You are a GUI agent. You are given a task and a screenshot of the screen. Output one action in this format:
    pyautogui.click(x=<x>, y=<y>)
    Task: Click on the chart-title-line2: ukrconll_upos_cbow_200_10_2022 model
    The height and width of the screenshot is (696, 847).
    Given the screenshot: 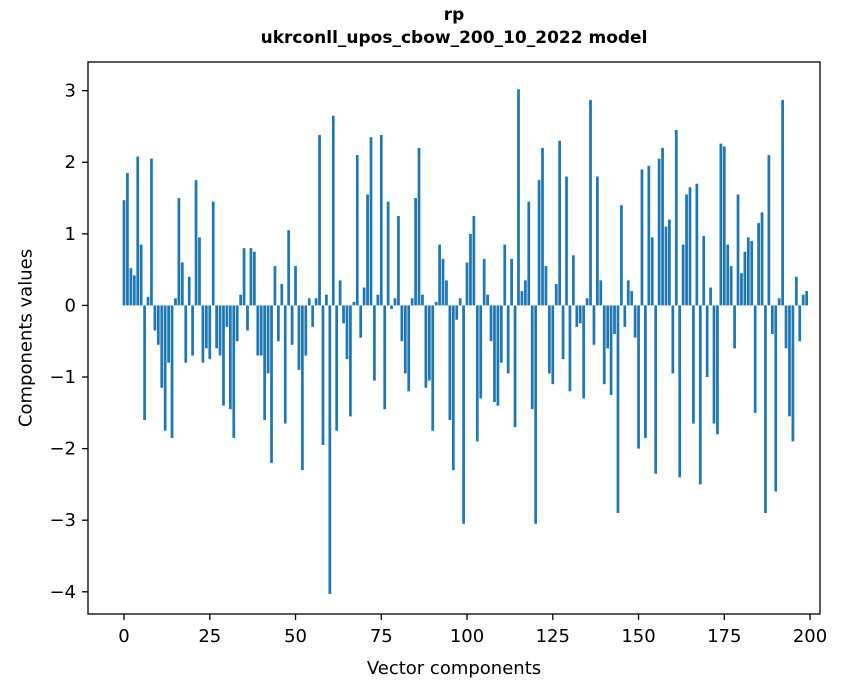 What is the action you would take?
    pyautogui.click(x=454, y=38)
    